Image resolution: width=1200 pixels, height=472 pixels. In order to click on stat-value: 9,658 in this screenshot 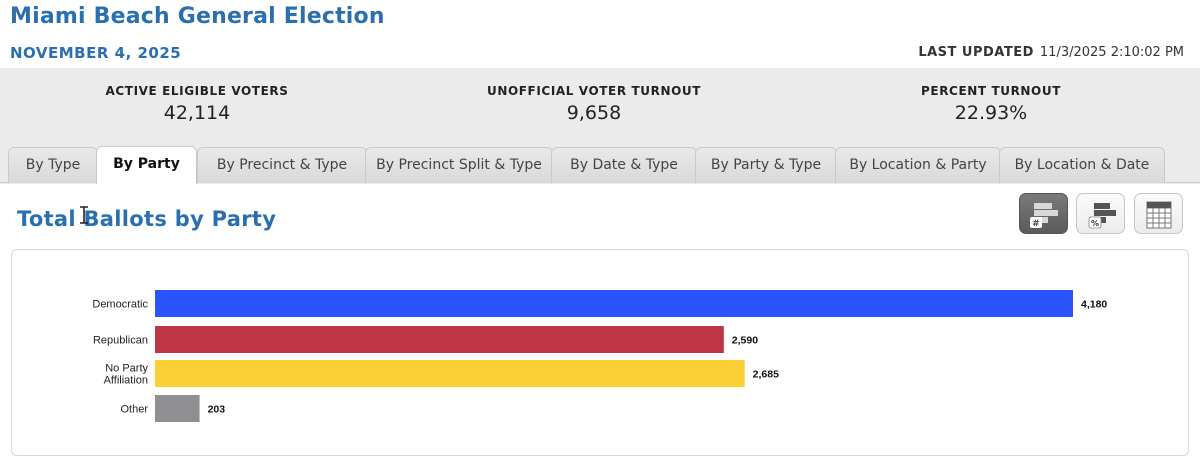, I will do `click(594, 113)`.